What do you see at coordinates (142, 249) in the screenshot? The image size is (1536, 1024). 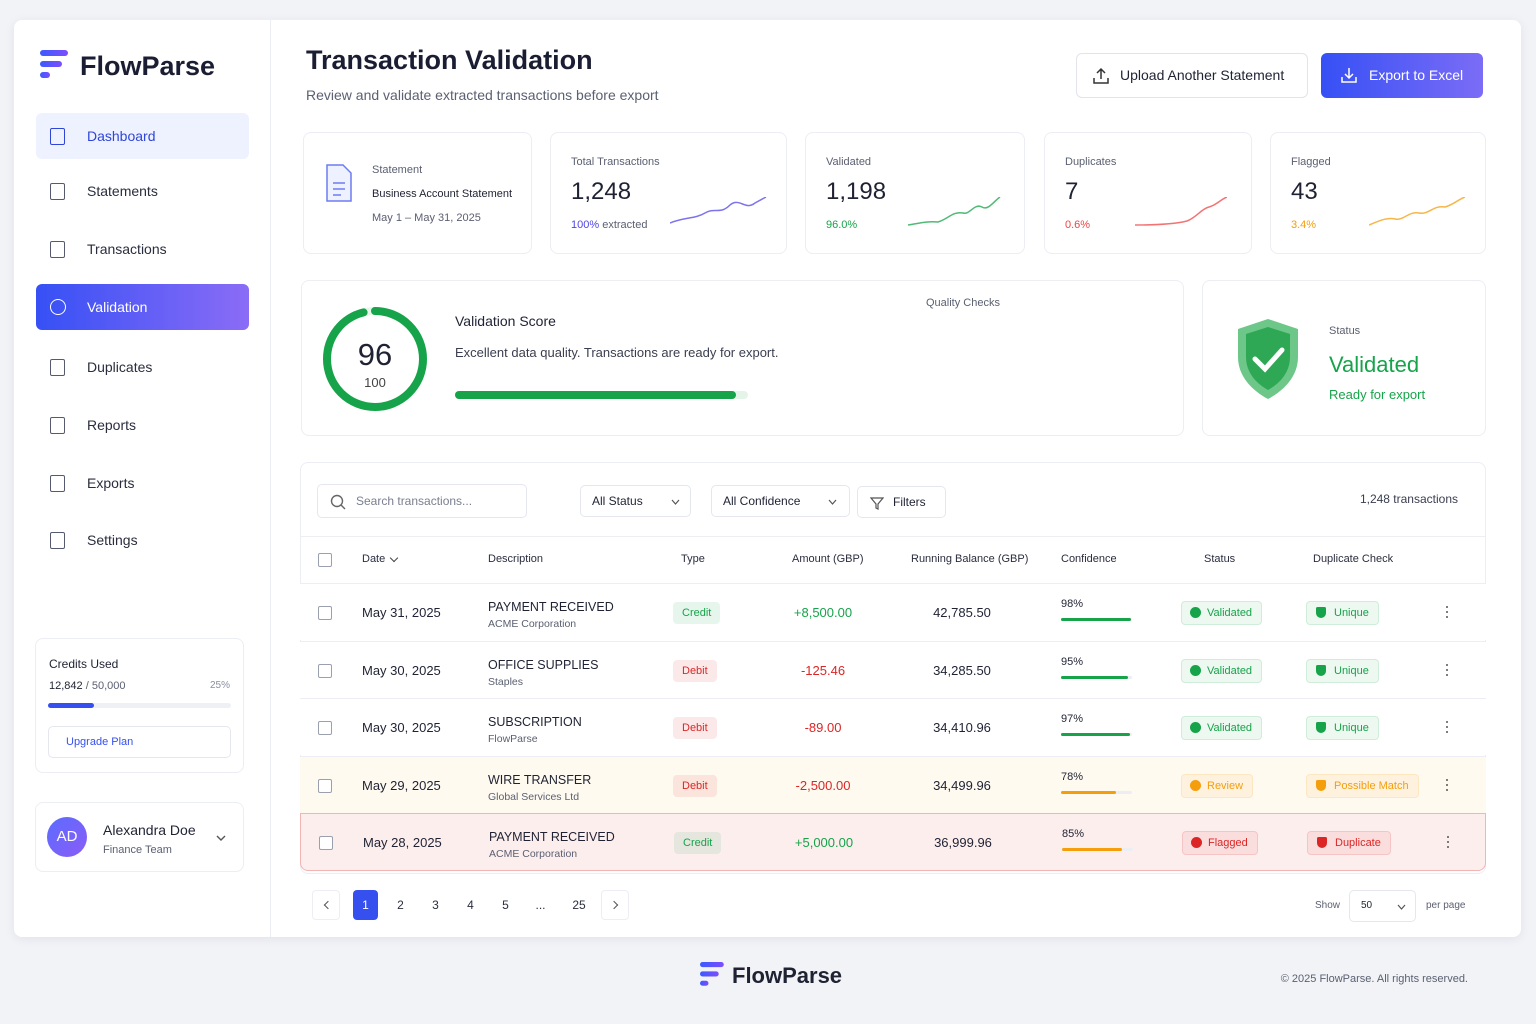 I see `nav-item: Transactions` at bounding box center [142, 249].